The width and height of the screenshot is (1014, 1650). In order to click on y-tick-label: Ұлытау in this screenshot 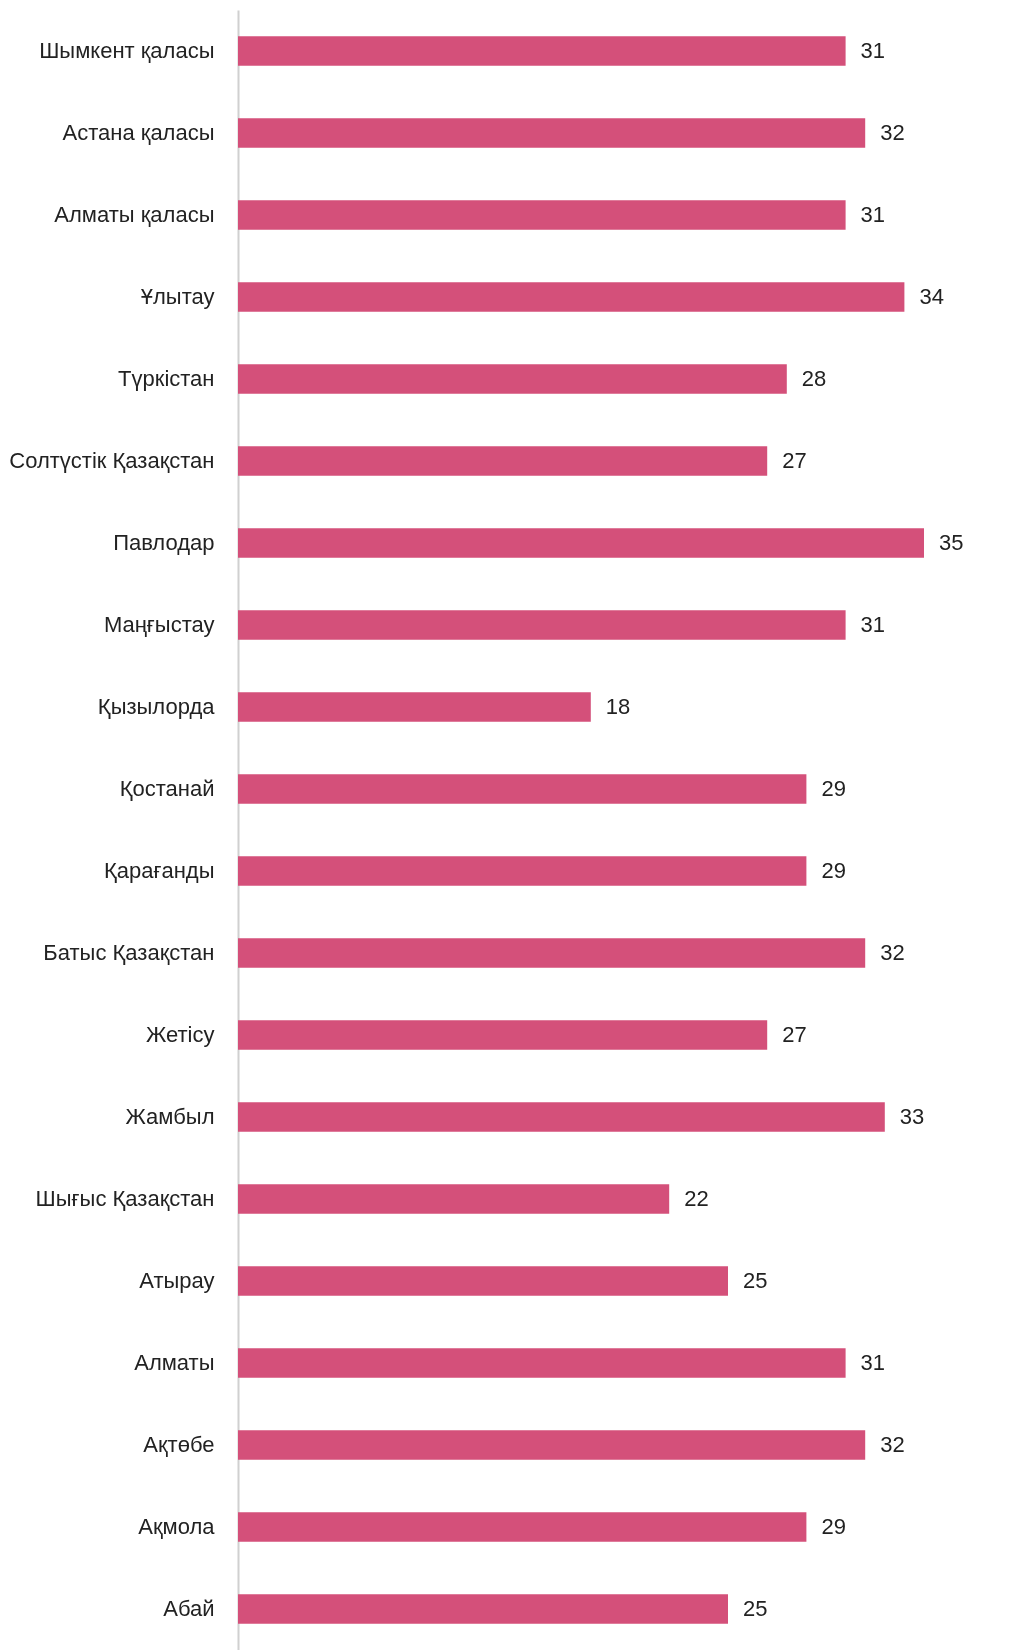, I will do `click(177, 296)`.